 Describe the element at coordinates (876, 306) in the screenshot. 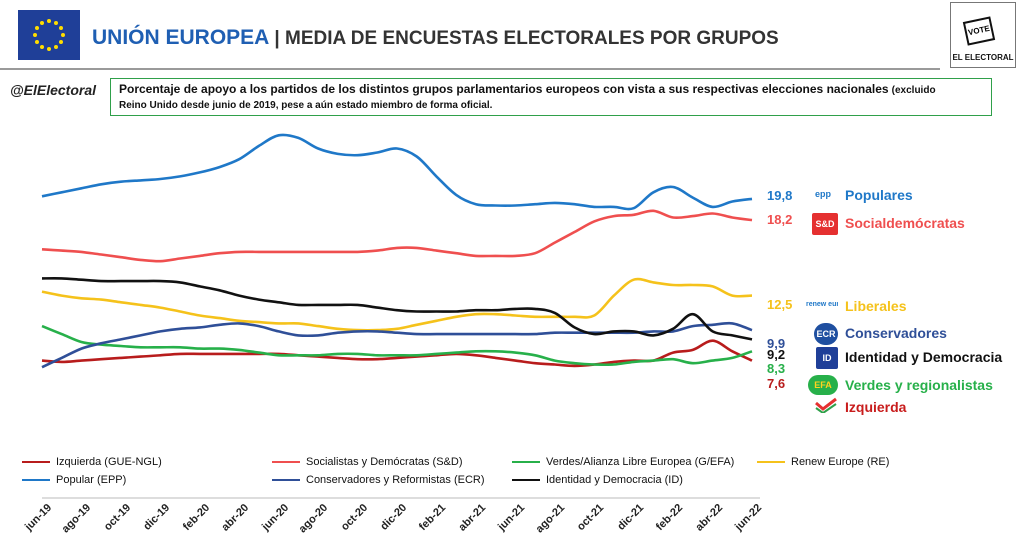

I see `party-name-renew: Liberales` at that location.